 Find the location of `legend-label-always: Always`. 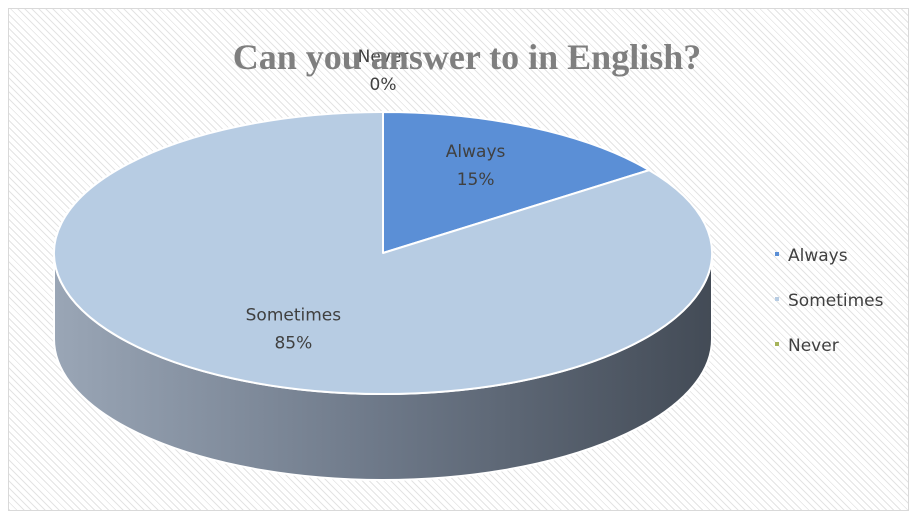

legend-label-always: Always is located at coordinates (818, 256).